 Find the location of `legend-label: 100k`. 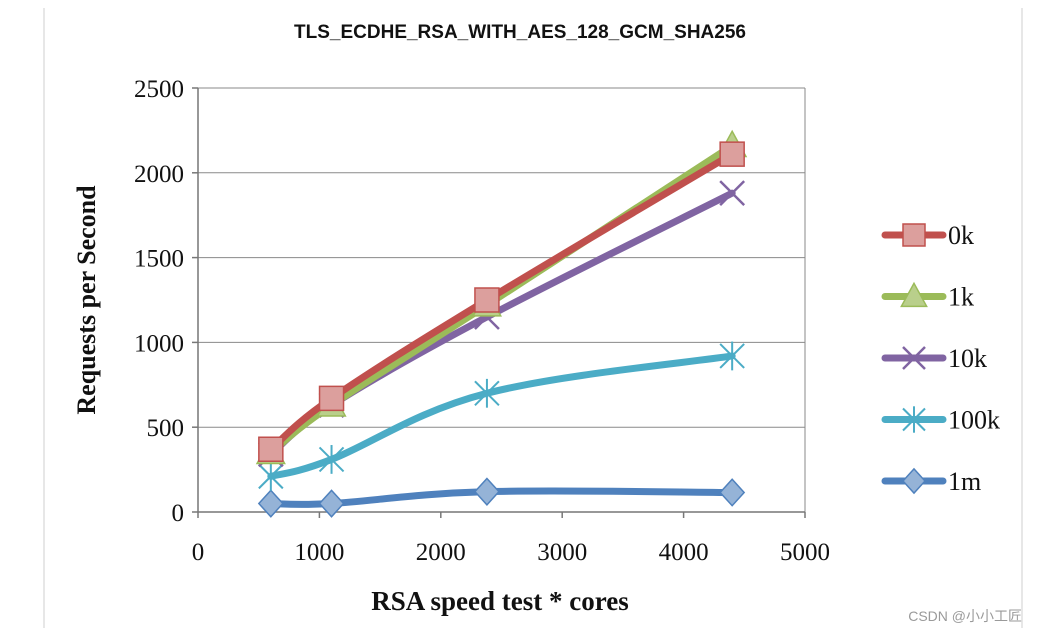

legend-label: 100k is located at coordinates (974, 420).